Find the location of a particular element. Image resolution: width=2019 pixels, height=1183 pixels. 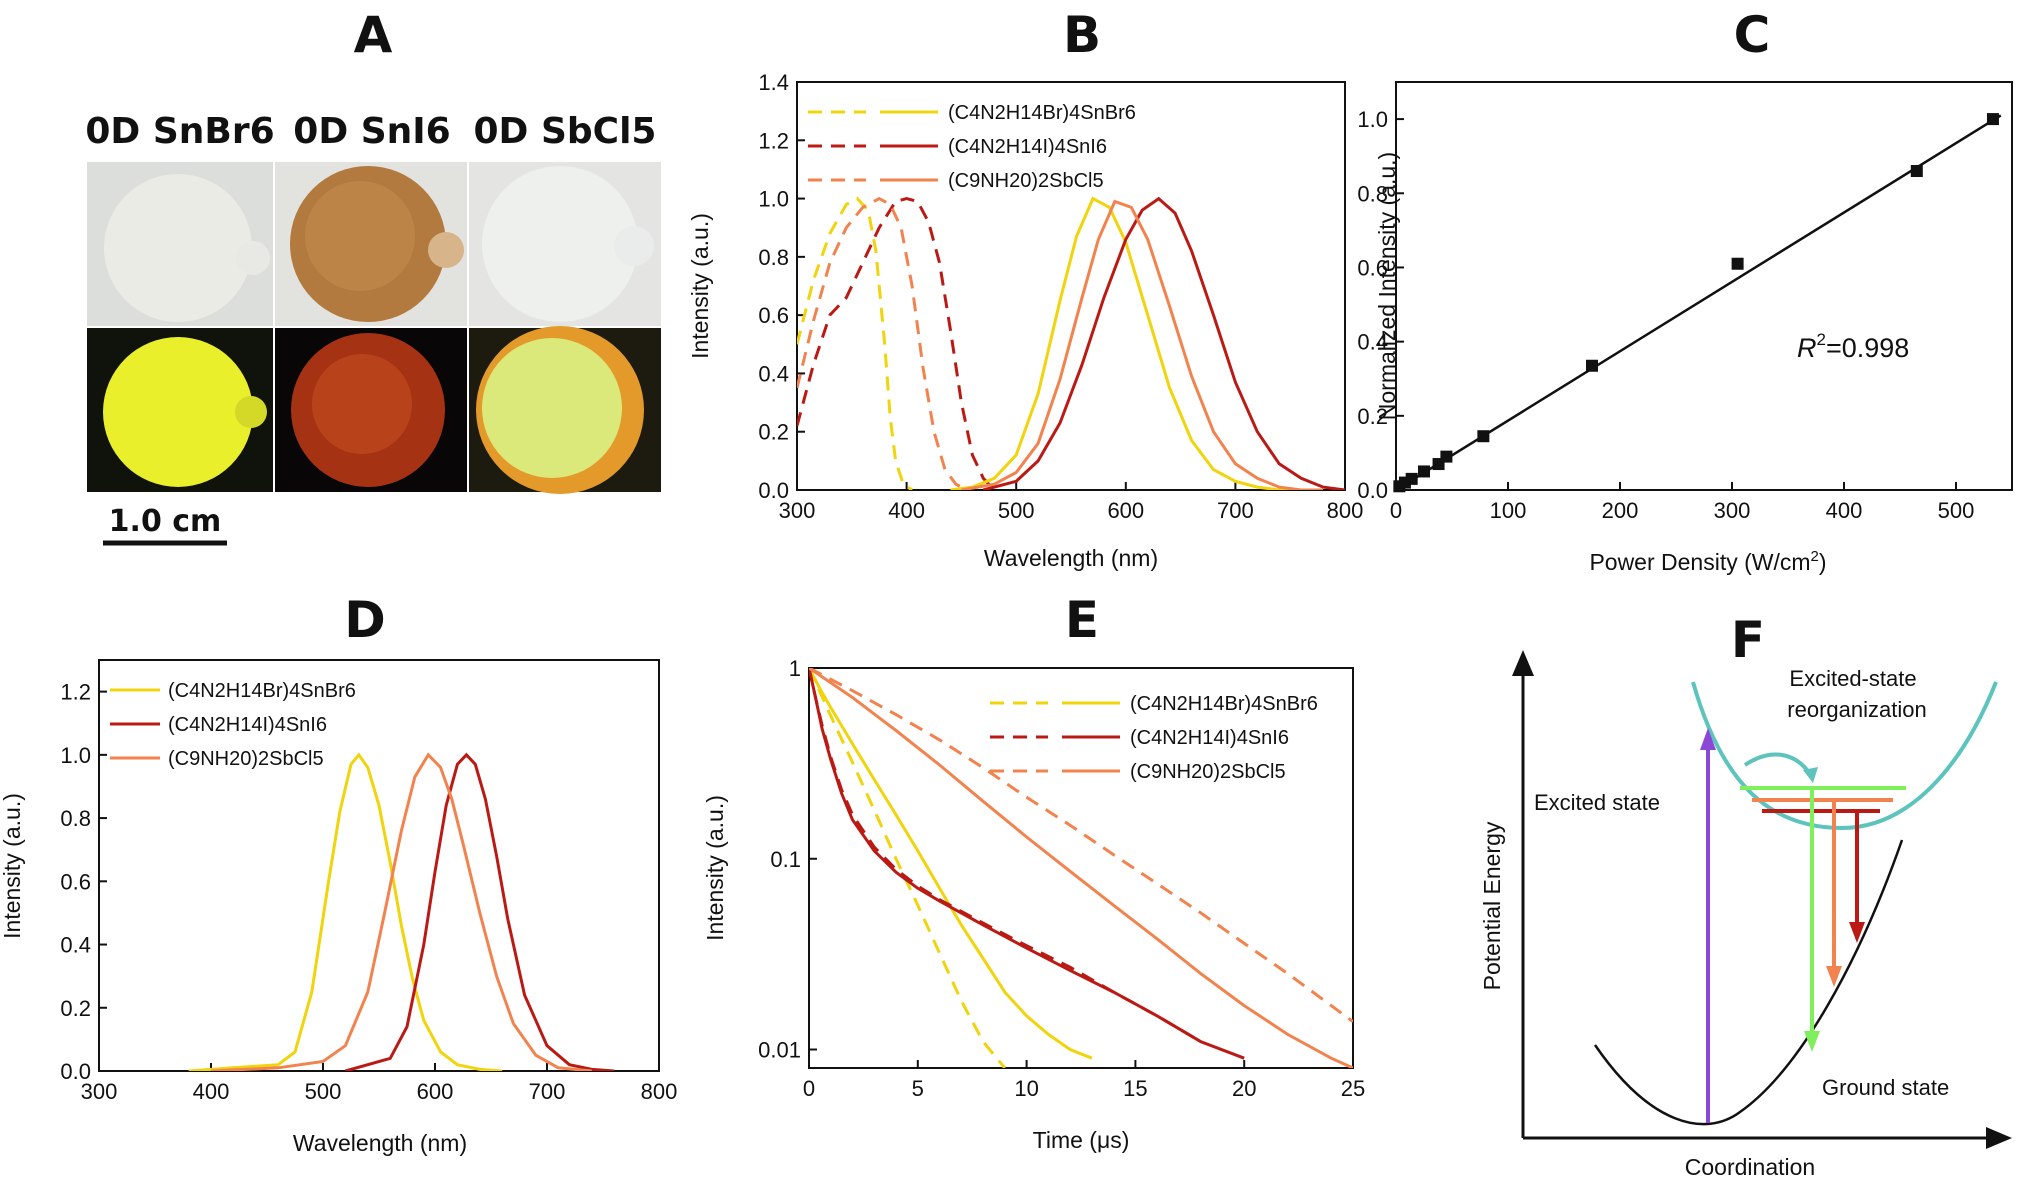

panel-label-f: F is located at coordinates (1748, 640).